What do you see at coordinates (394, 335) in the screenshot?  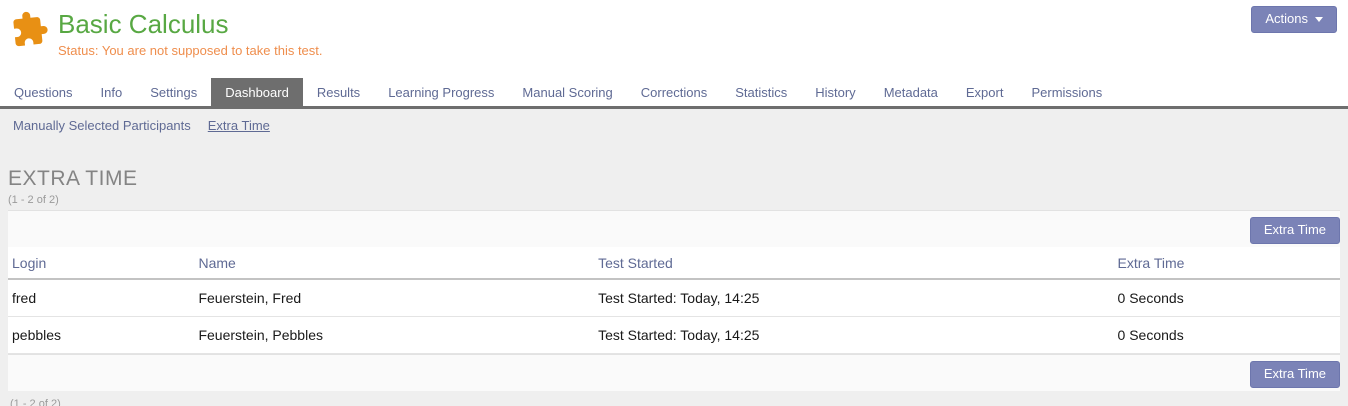 I see `cell-name: Feuerstein, Pebbles` at bounding box center [394, 335].